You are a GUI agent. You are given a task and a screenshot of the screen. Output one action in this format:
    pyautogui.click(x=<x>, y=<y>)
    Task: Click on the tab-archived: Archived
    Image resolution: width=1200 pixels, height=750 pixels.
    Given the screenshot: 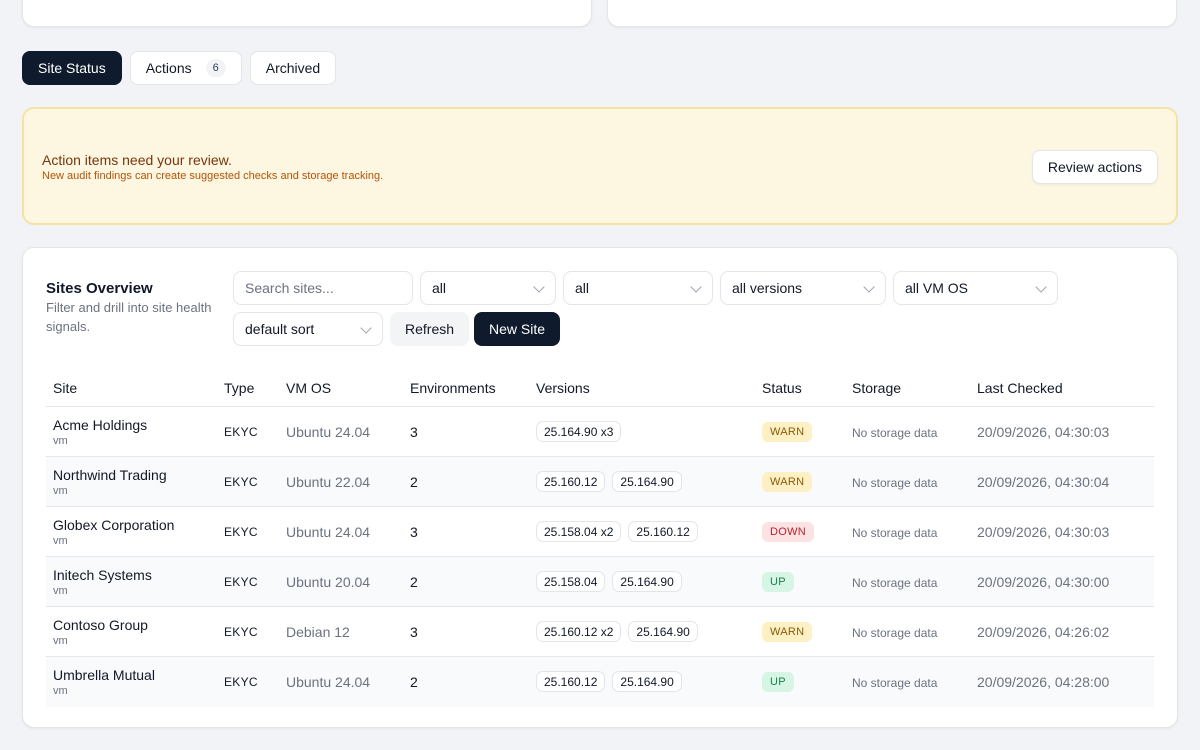 What is the action you would take?
    pyautogui.click(x=293, y=68)
    